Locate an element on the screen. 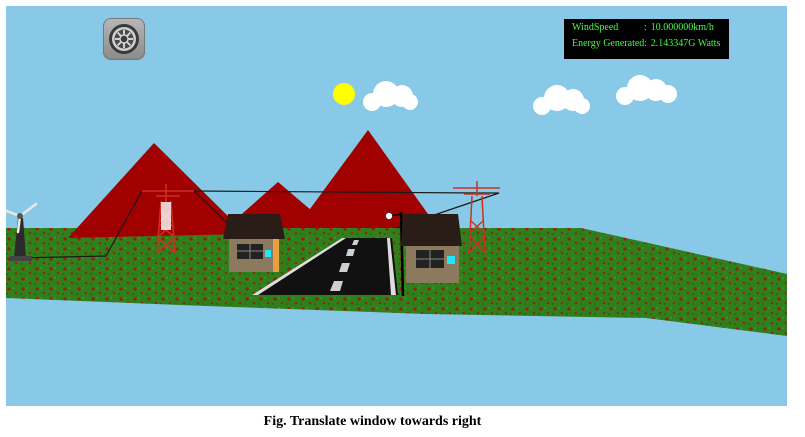 The width and height of the screenshot is (805, 437). hud-energy-label: Energy Generated is located at coordinates (608, 43).